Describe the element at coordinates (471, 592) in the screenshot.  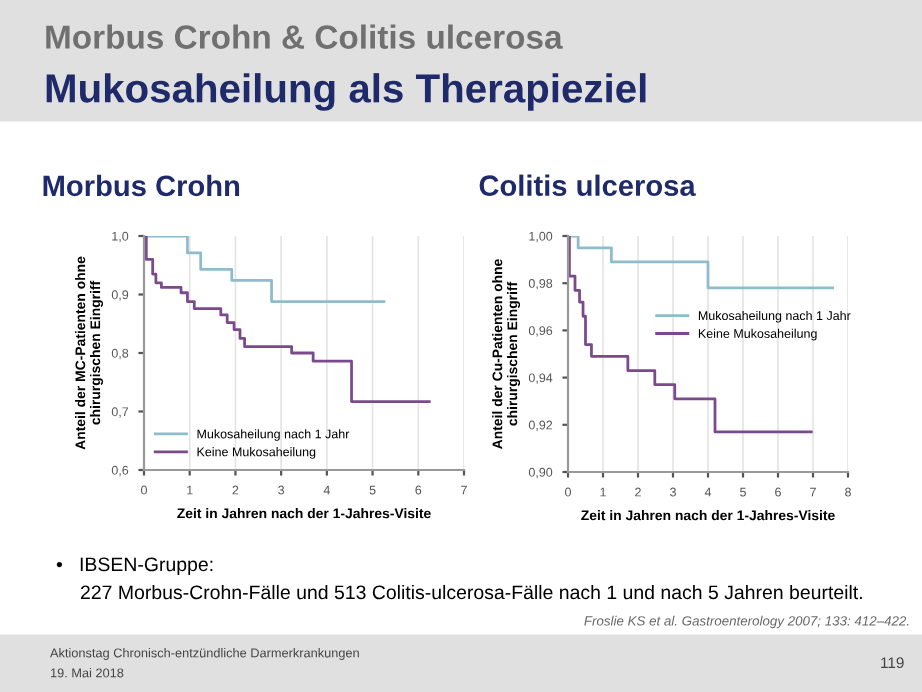
I see `text: 227 Morbus-Crohn-Fälle und 513 Colitis-ulcerosa-Fälle nach 1 und nach 5 Jahren beurteilt.` at that location.